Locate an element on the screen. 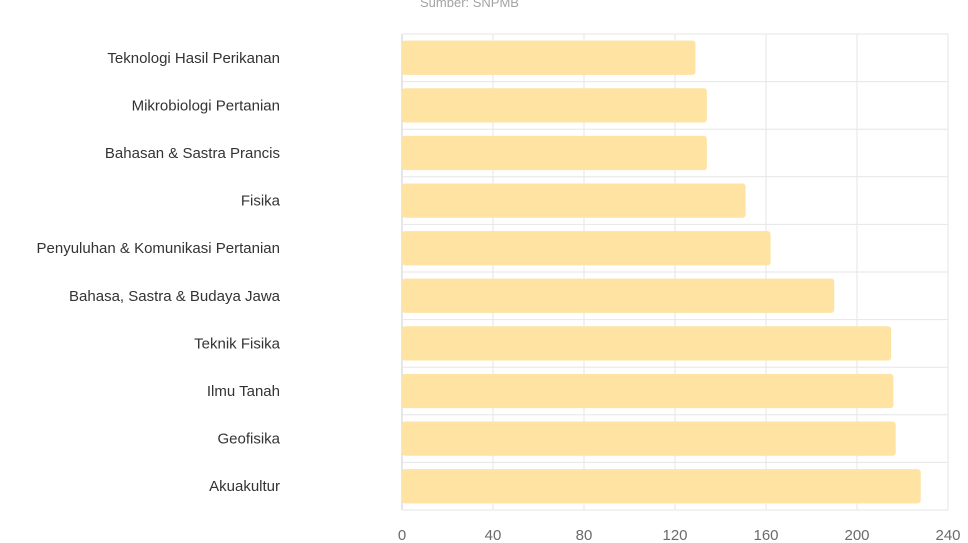 The height and width of the screenshot is (543, 968). x-tick-label: 120 is located at coordinates (674, 535).